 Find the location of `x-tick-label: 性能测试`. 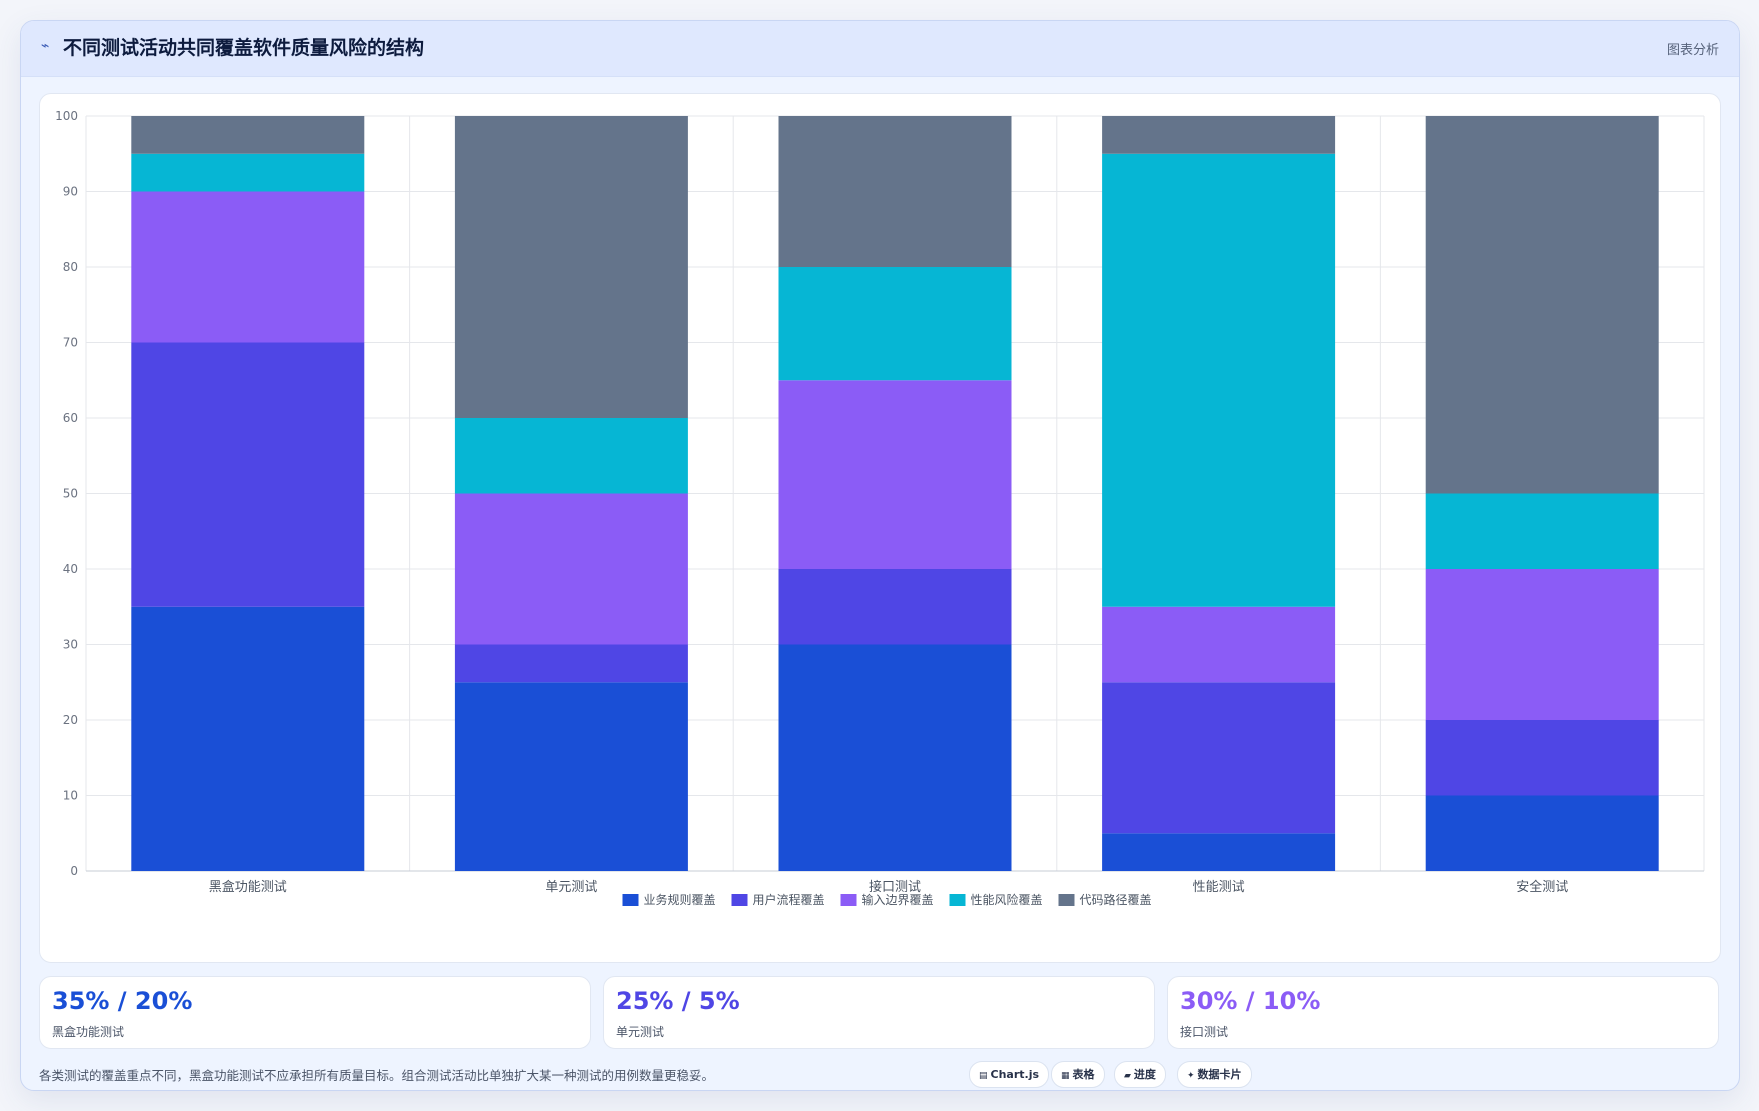

x-tick-label: 性能测试 is located at coordinates (1219, 887).